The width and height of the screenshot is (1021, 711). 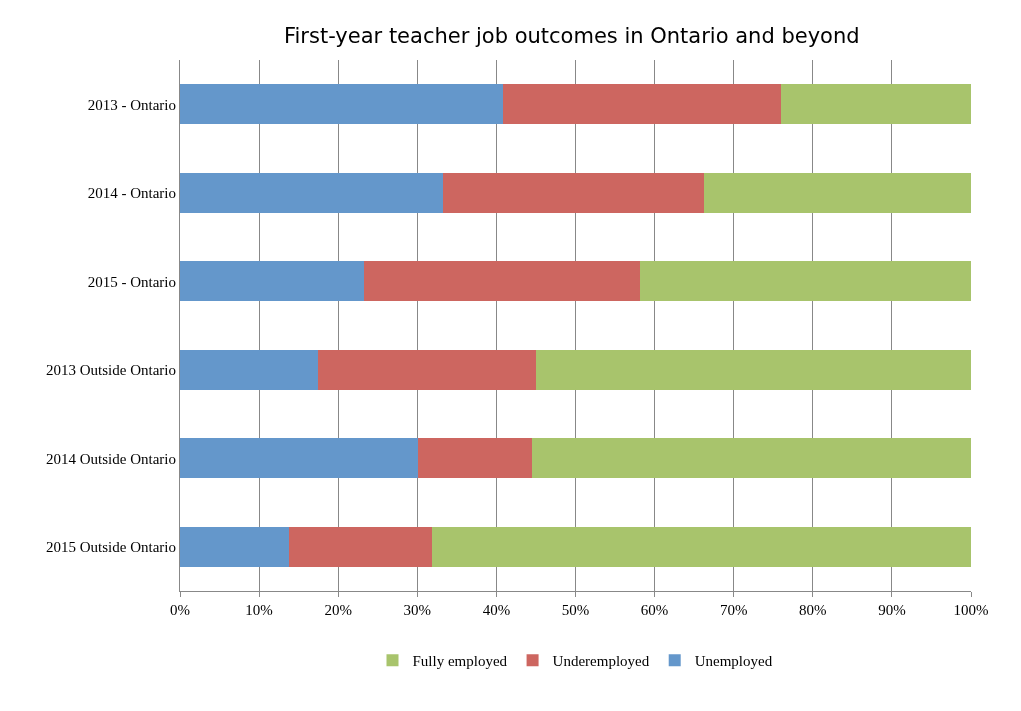 I want to click on x-tick-label: 70%, so click(x=733, y=610).